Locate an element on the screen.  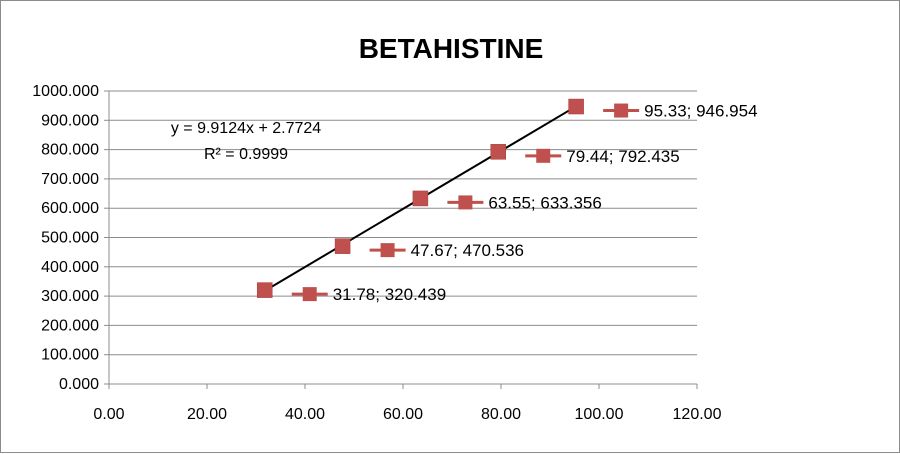
data-label: 79.44; 792.435 is located at coordinates (622, 156).